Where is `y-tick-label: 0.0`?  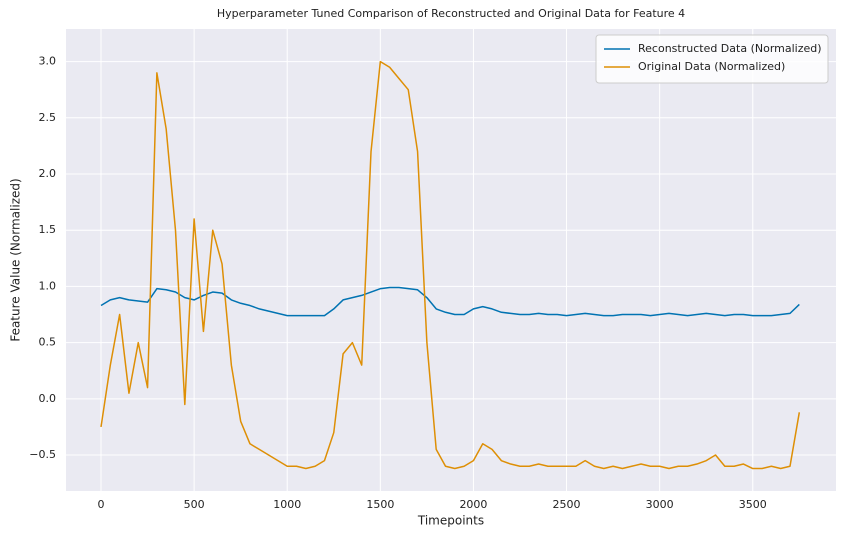
y-tick-label: 0.0 is located at coordinates (48, 398).